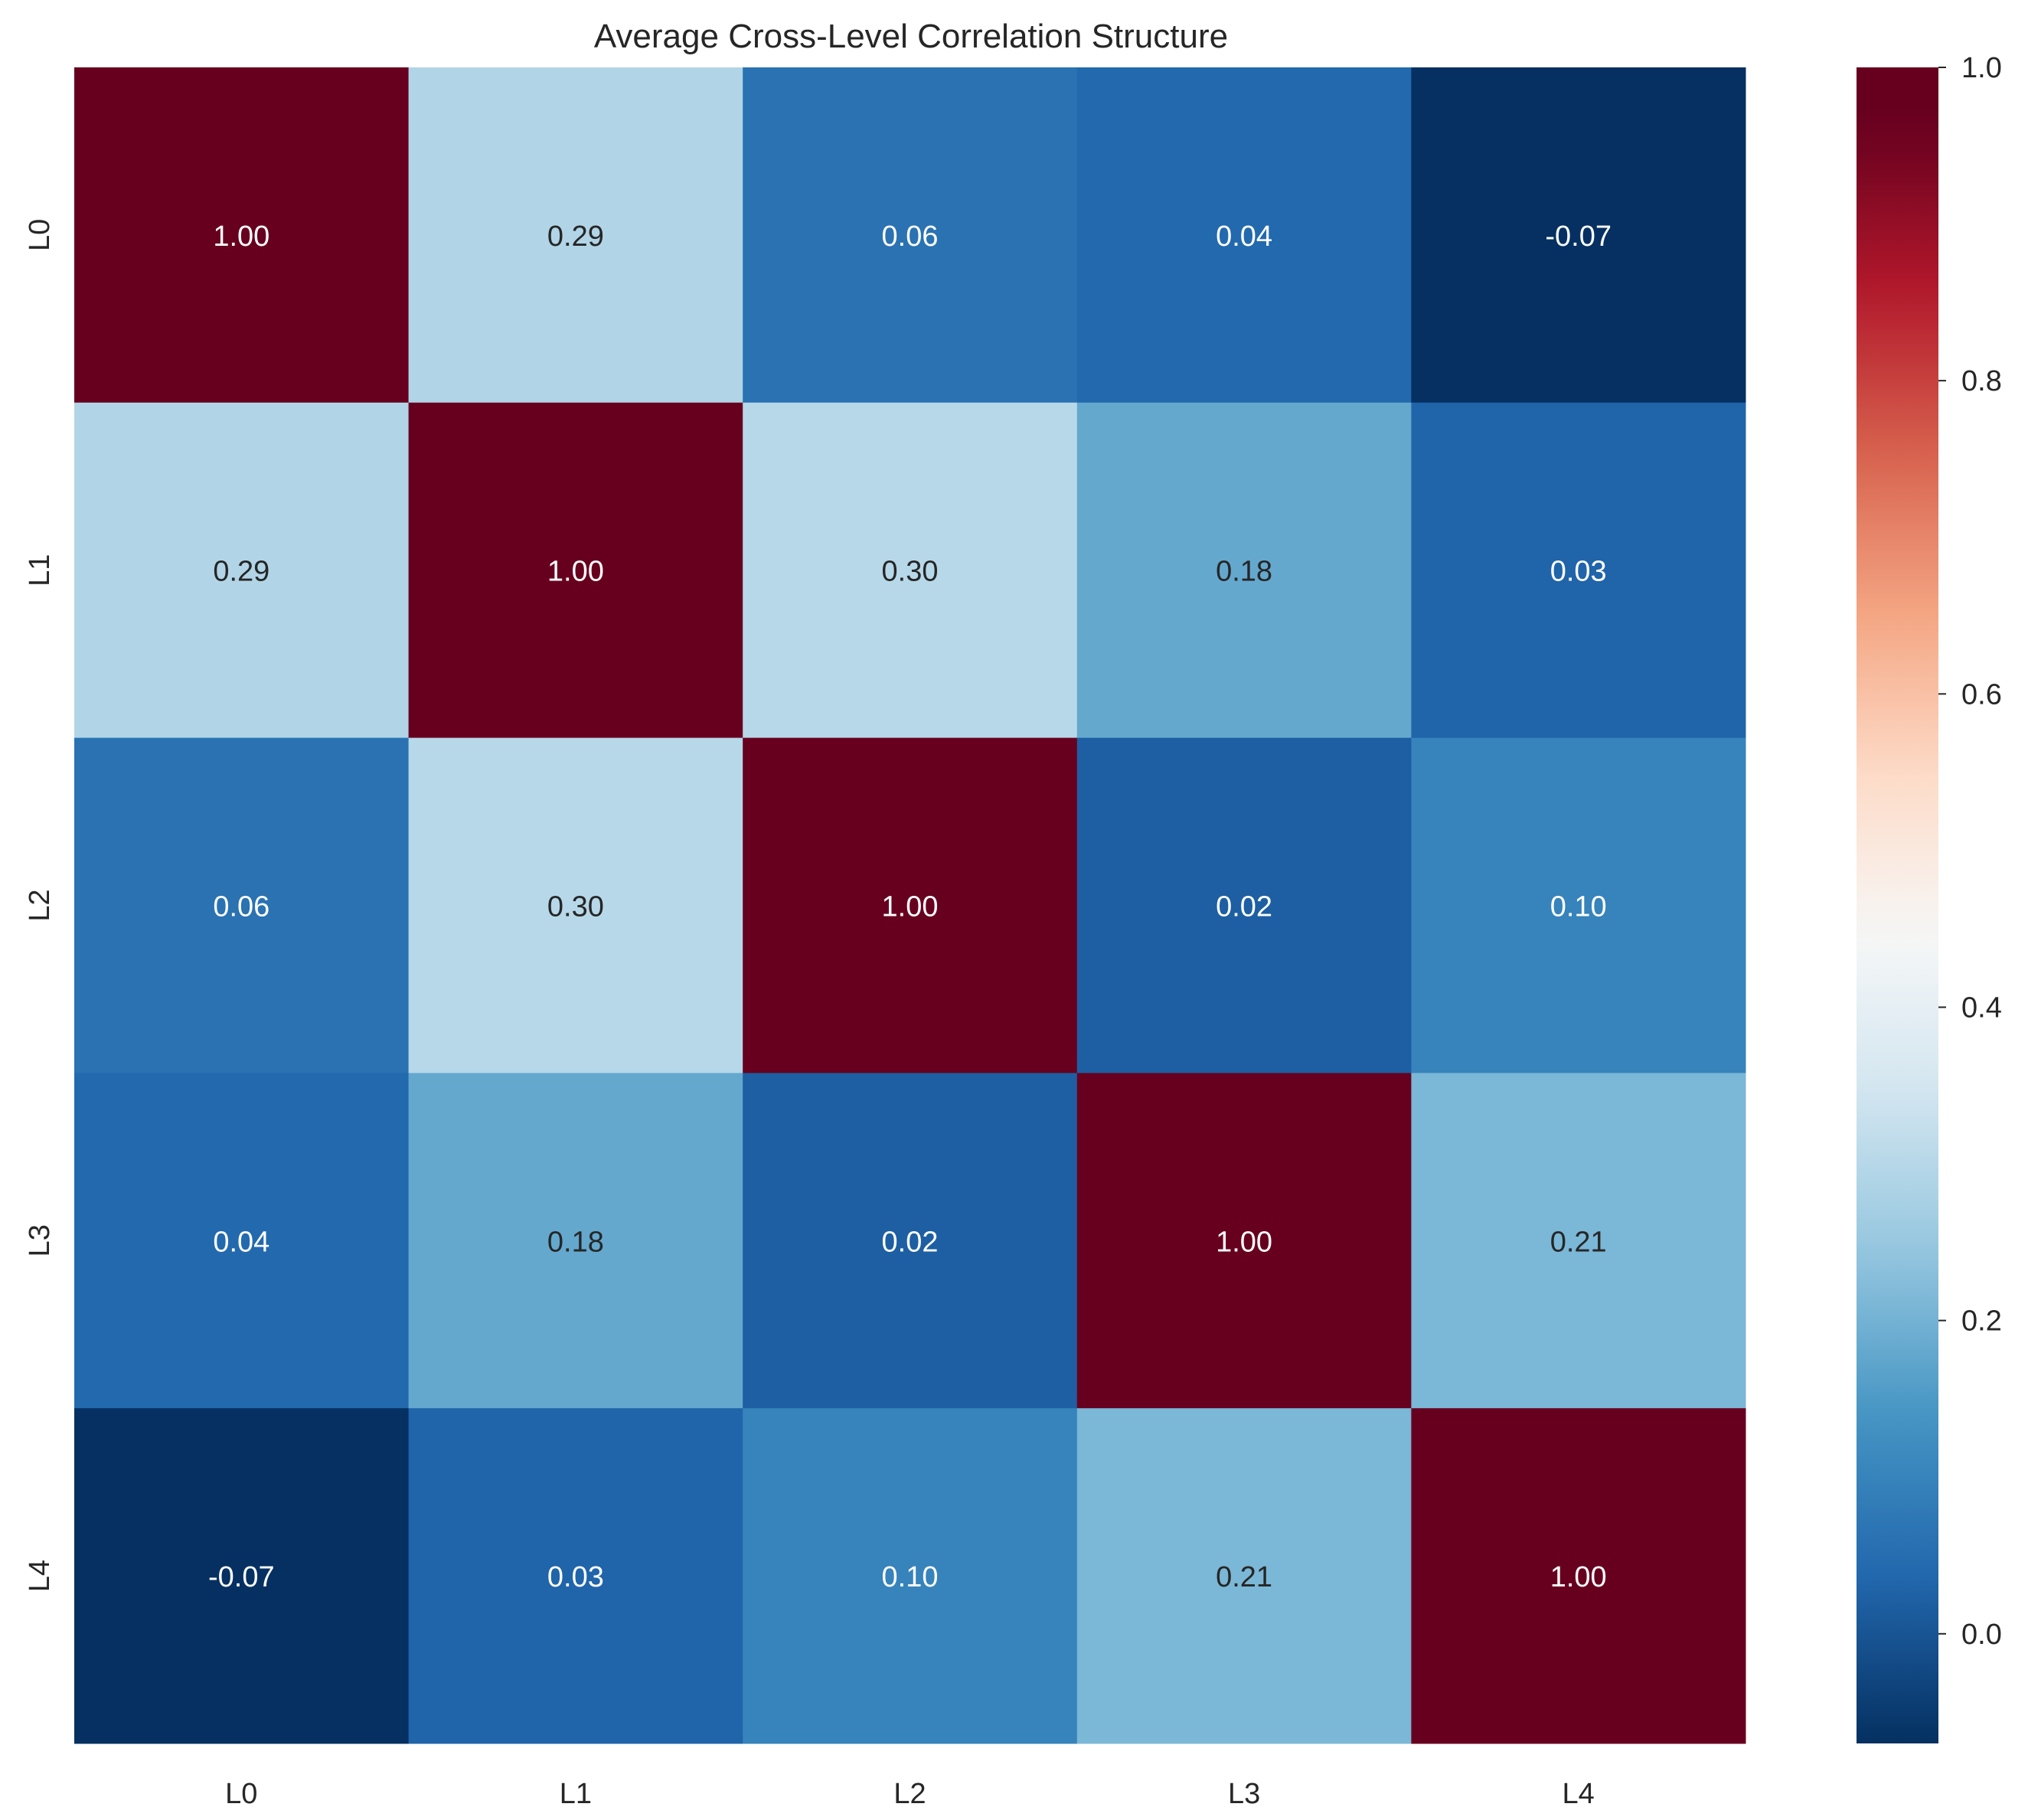 The height and width of the screenshot is (1820, 2028). What do you see at coordinates (1981, 694) in the screenshot?
I see `colorbar-tick-label: 0.6` at bounding box center [1981, 694].